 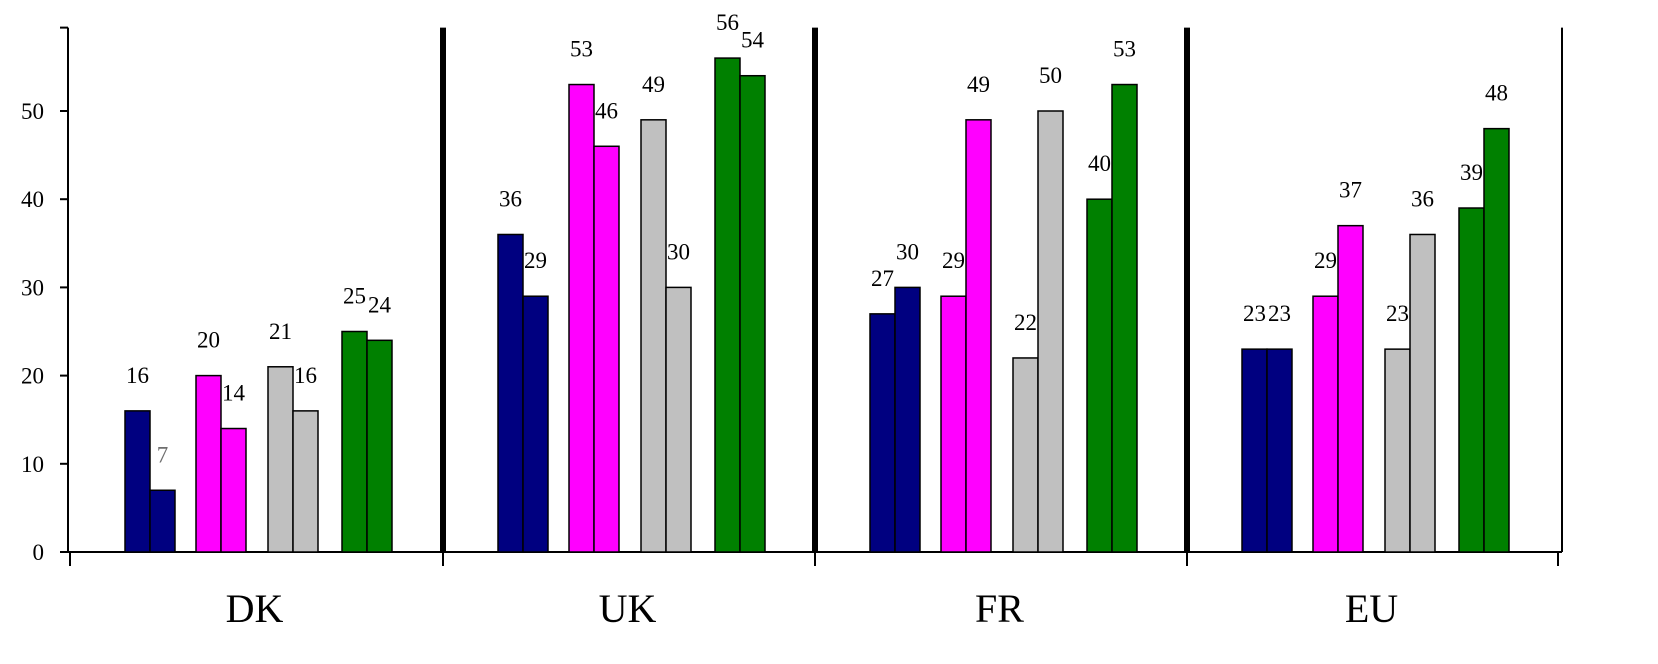 I want to click on y-tick-label: 10, so click(x=32, y=464).